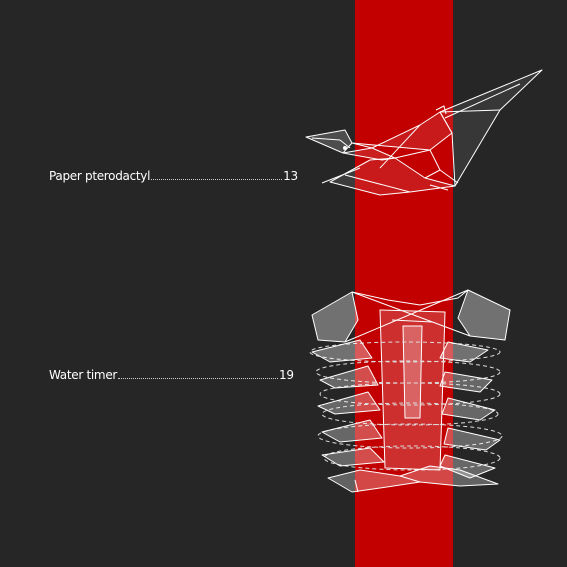  Describe the element at coordinates (83, 375) in the screenshot. I see `toc-entry-title: Water timer` at that location.